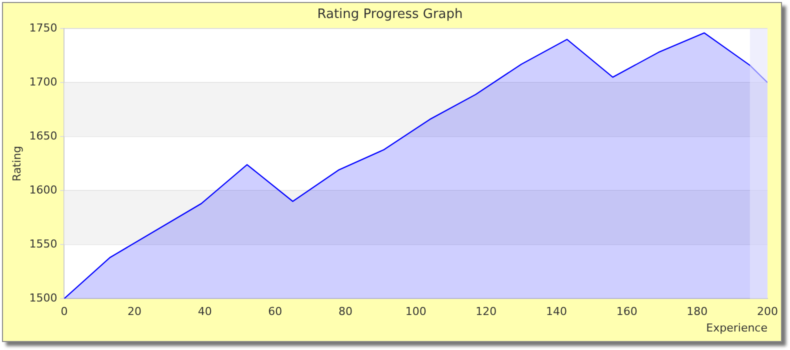 The height and width of the screenshot is (350, 790). Describe the element at coordinates (767, 311) in the screenshot. I see `x-tick-label: 200` at that location.